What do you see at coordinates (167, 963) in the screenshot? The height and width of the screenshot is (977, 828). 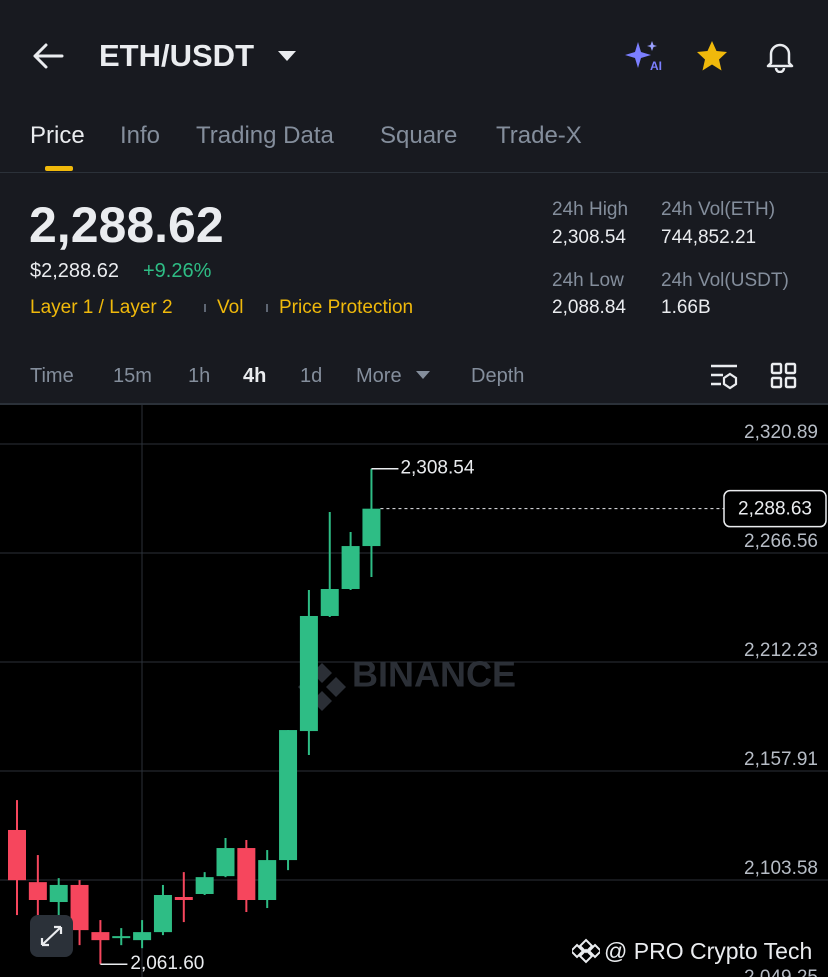 I see `low-marker-label: 2,061.60` at bounding box center [167, 963].